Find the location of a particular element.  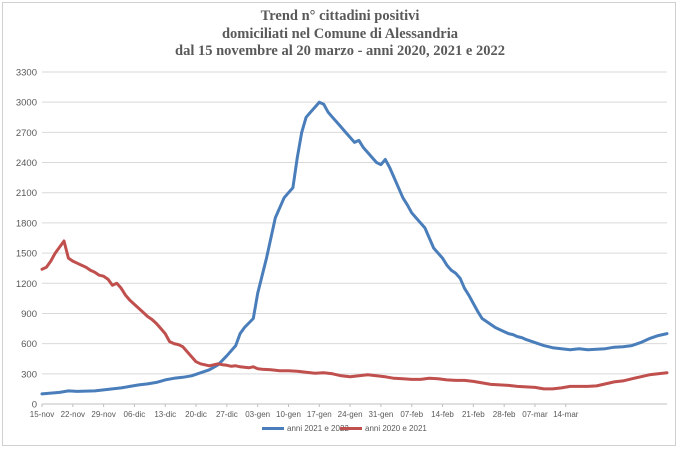

legend-label-series-1: anni 2021 e 2022 is located at coordinates (318, 428).